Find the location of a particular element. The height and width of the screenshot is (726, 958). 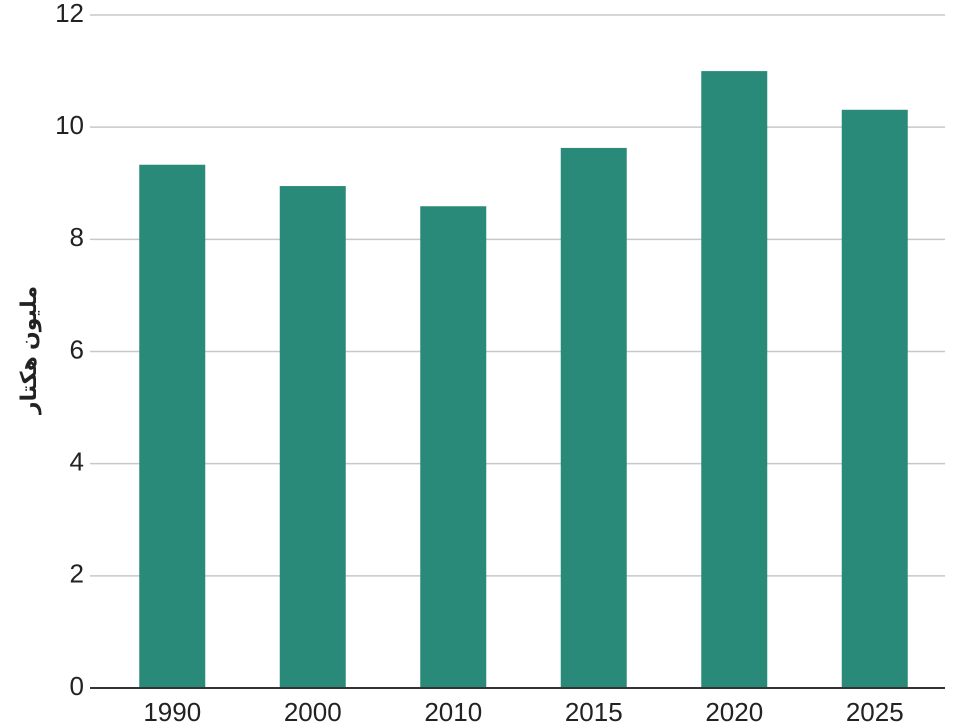

y-tick-label: 8 is located at coordinates (77, 237).